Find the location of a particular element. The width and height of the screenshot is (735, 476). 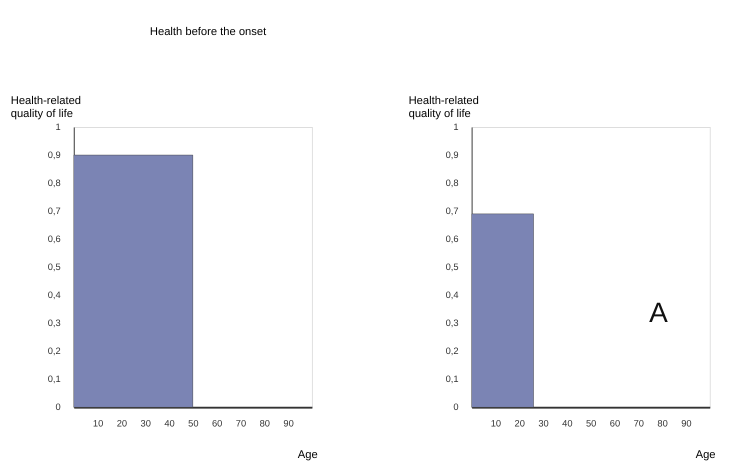

annotation: A is located at coordinates (658, 312).